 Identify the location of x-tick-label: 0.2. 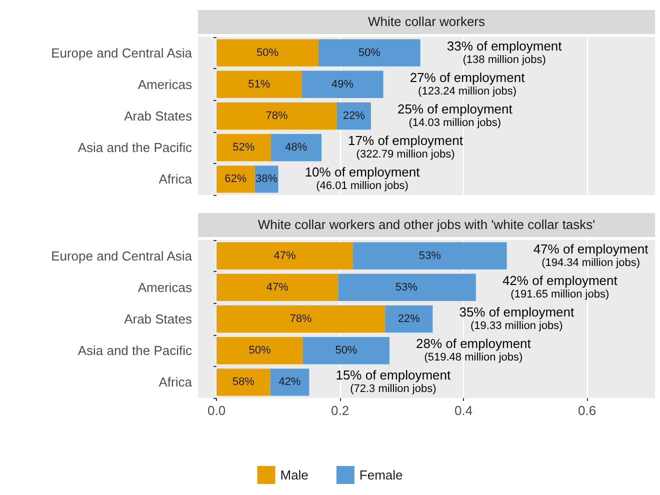
(340, 410).